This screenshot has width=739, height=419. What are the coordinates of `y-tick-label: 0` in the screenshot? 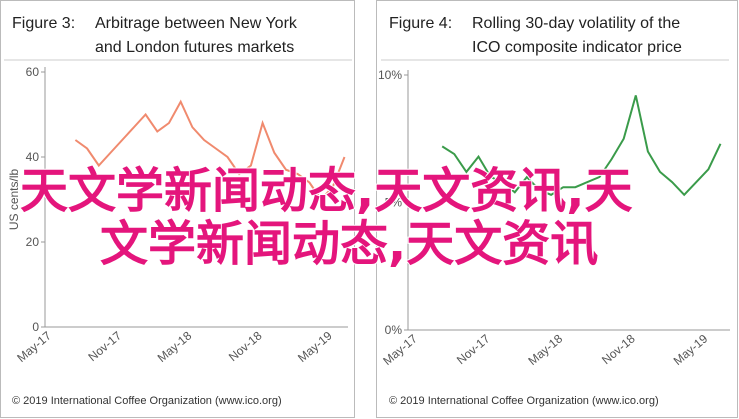 It's located at (35, 327).